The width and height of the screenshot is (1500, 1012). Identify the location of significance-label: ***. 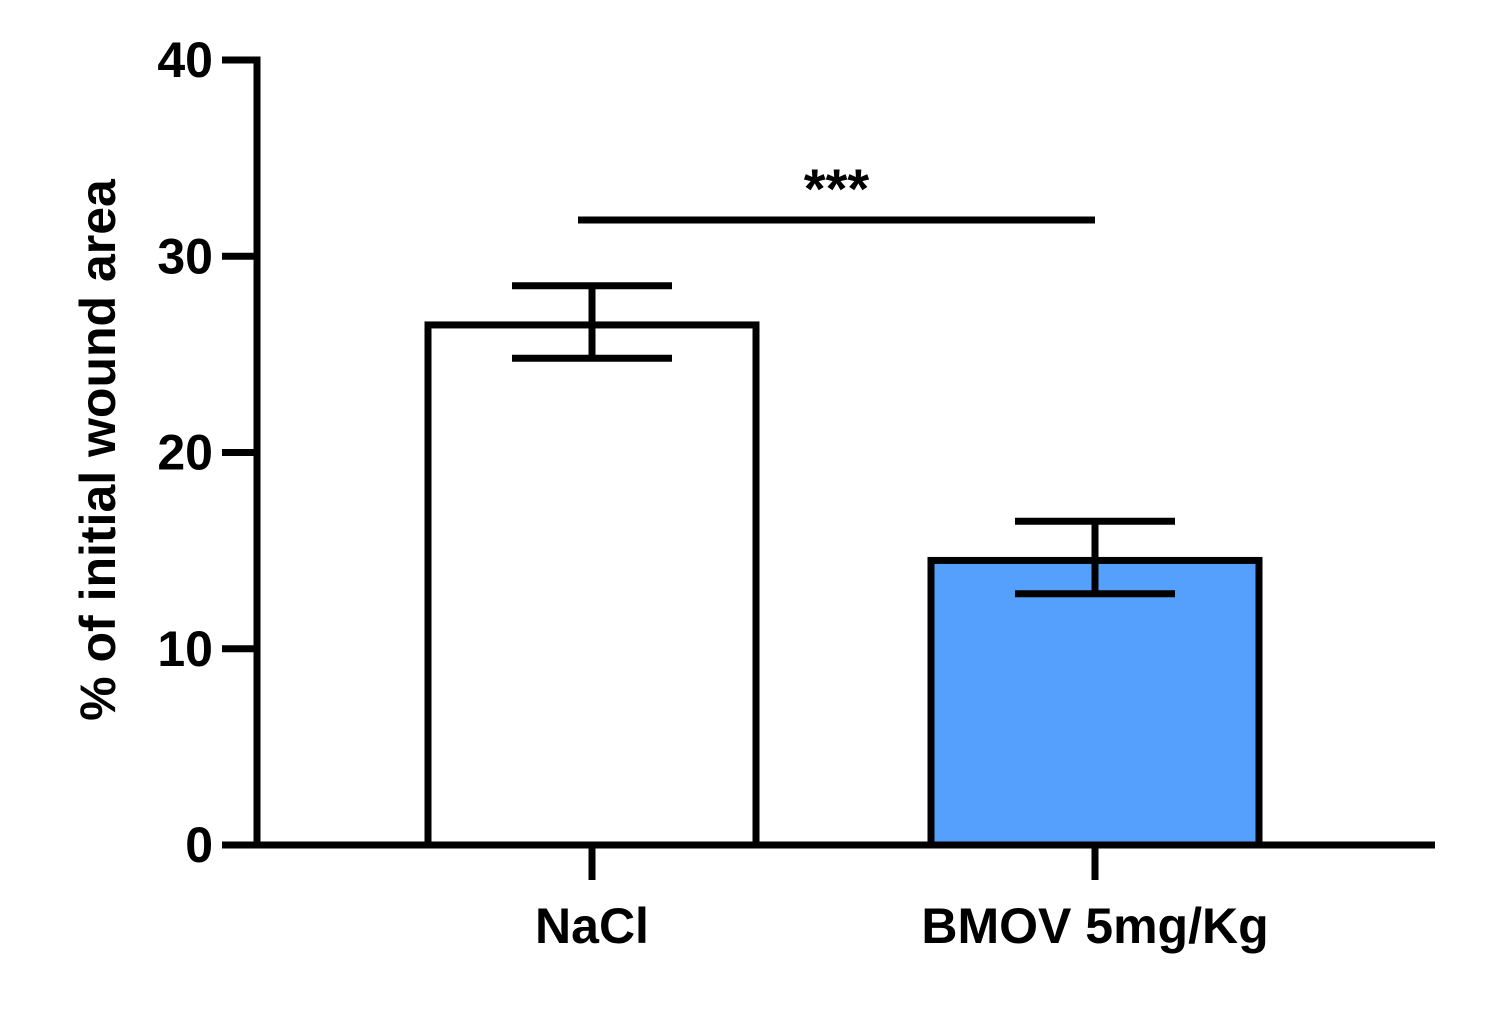
(837, 188).